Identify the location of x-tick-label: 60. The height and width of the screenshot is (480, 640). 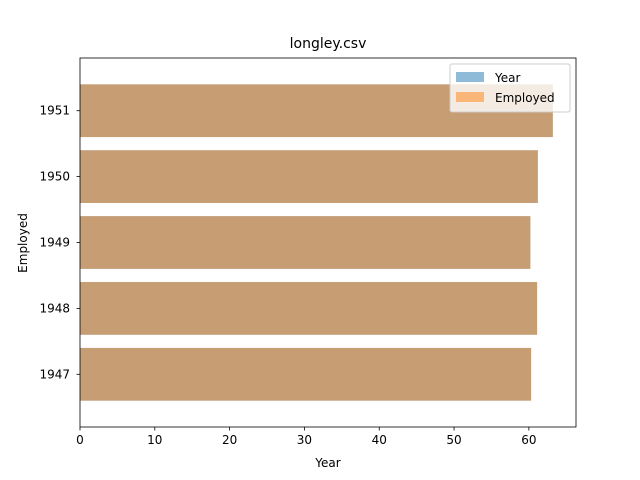
(528, 440).